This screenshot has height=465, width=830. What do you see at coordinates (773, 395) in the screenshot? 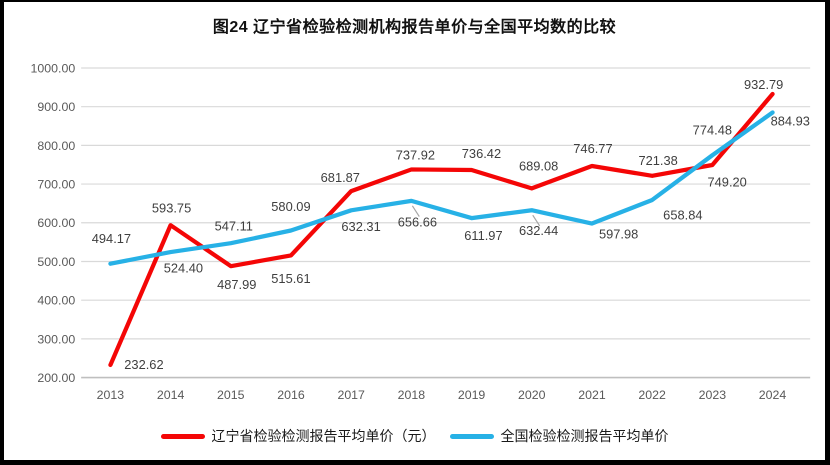
I see `svg-text: 2024` at bounding box center [773, 395].